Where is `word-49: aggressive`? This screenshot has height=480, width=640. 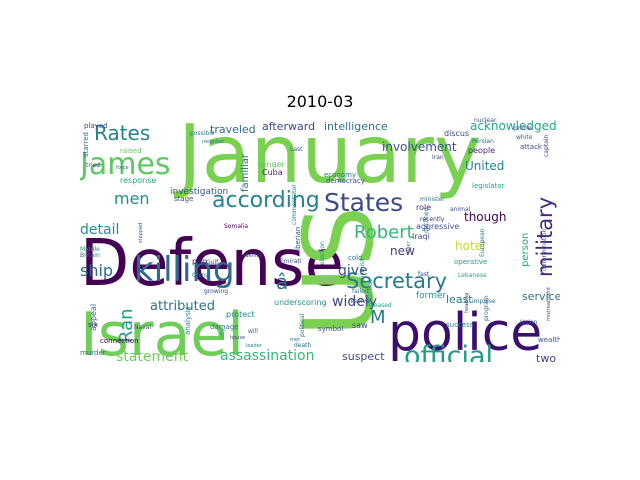 word-49: aggressive is located at coordinates (437, 226).